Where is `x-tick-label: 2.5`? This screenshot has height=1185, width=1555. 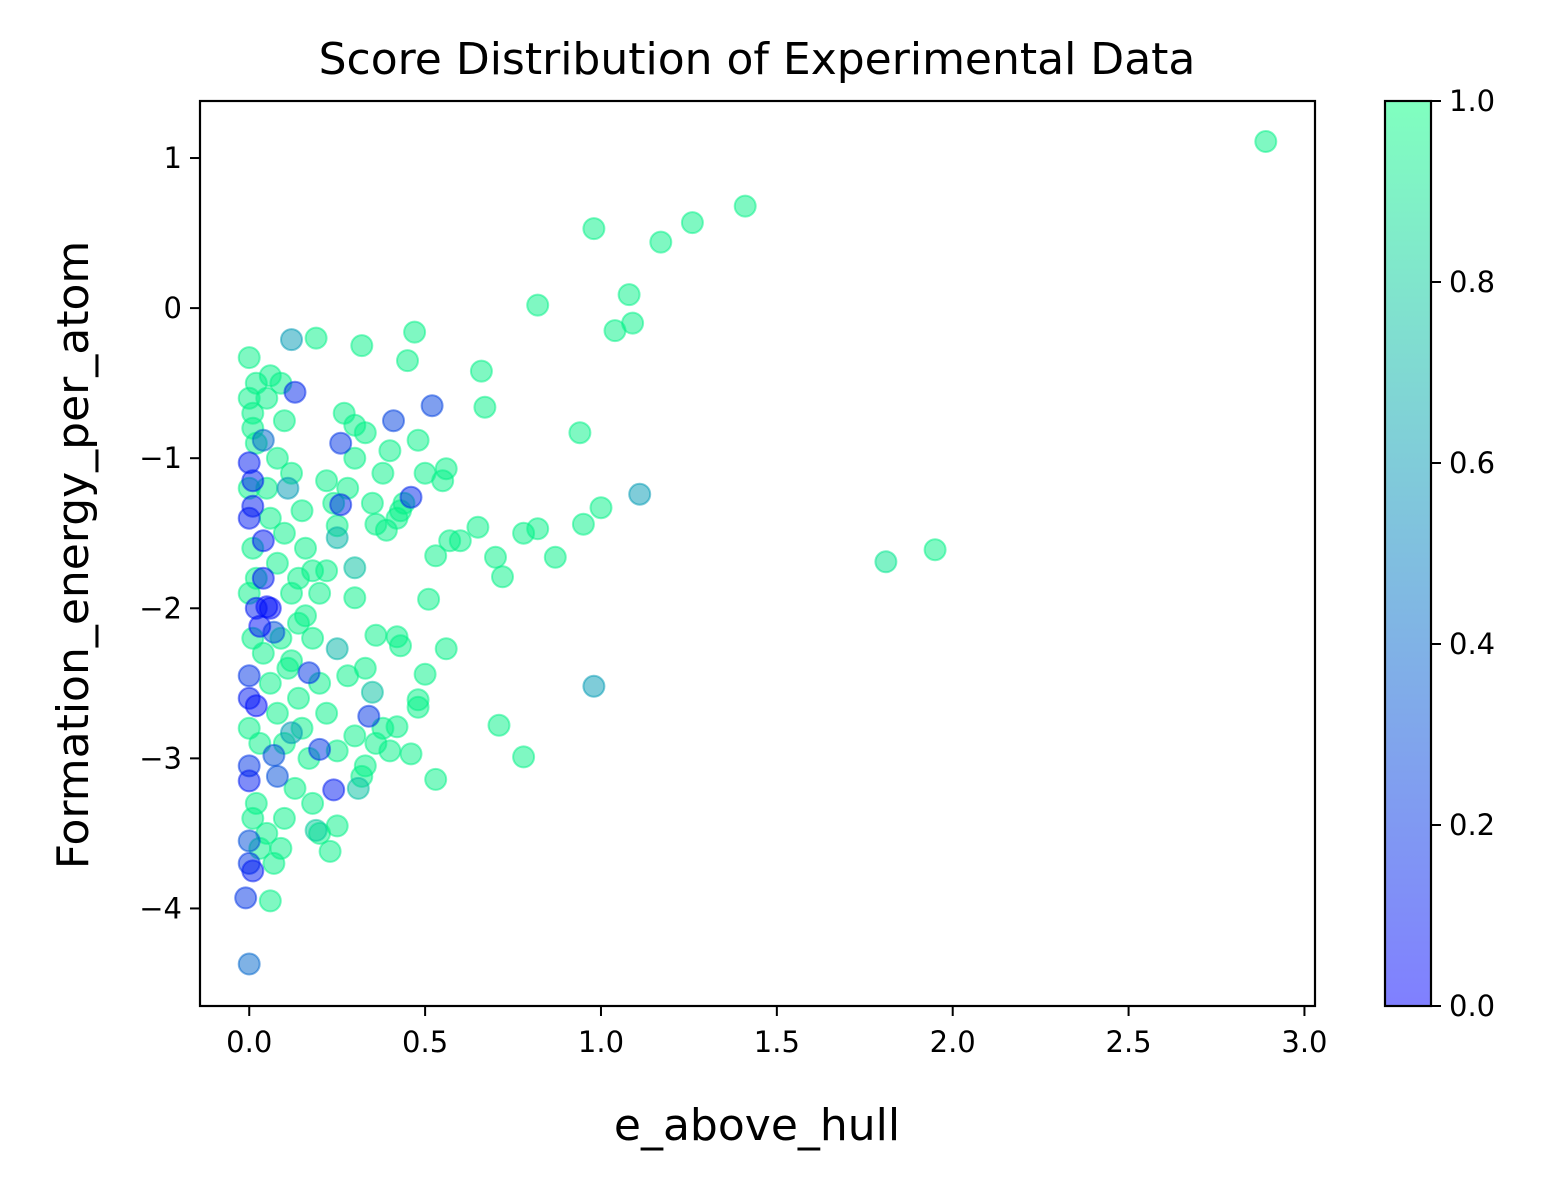 x-tick-label: 2.5 is located at coordinates (1129, 1042).